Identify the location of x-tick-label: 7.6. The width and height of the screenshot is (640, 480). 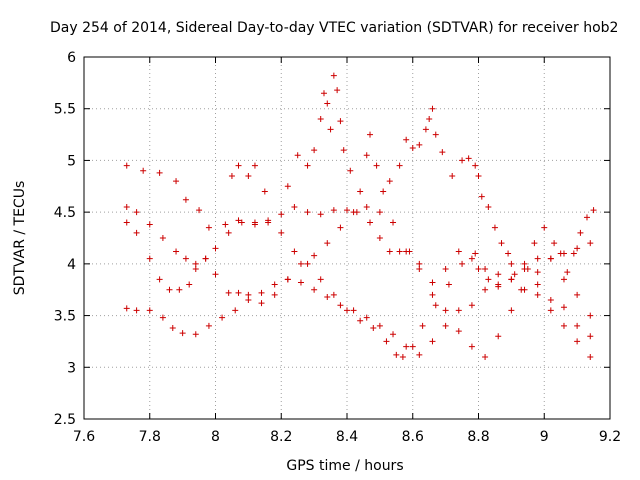
(84, 437).